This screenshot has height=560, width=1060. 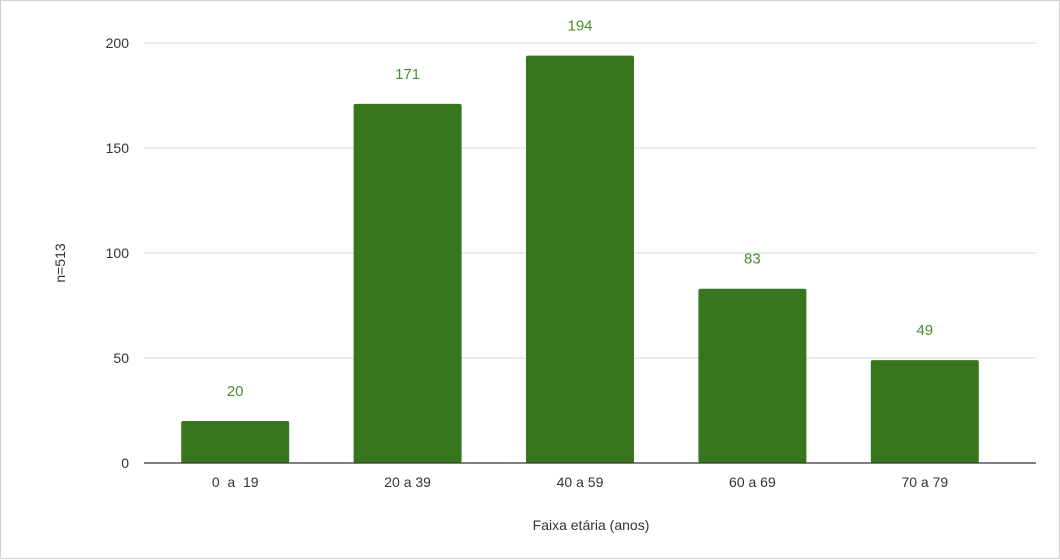 What do you see at coordinates (579, 26) in the screenshot?
I see `data-label: 194` at bounding box center [579, 26].